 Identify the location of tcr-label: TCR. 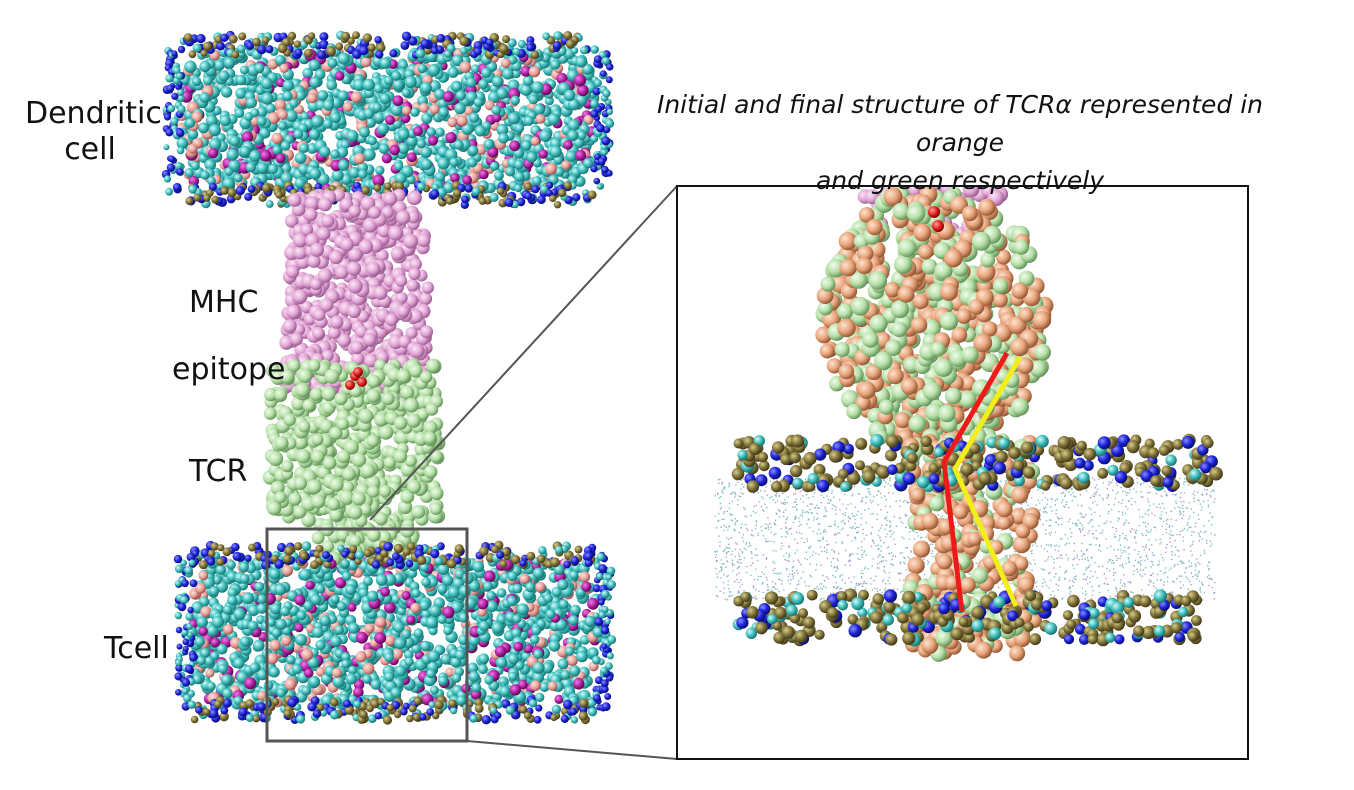
(218, 472).